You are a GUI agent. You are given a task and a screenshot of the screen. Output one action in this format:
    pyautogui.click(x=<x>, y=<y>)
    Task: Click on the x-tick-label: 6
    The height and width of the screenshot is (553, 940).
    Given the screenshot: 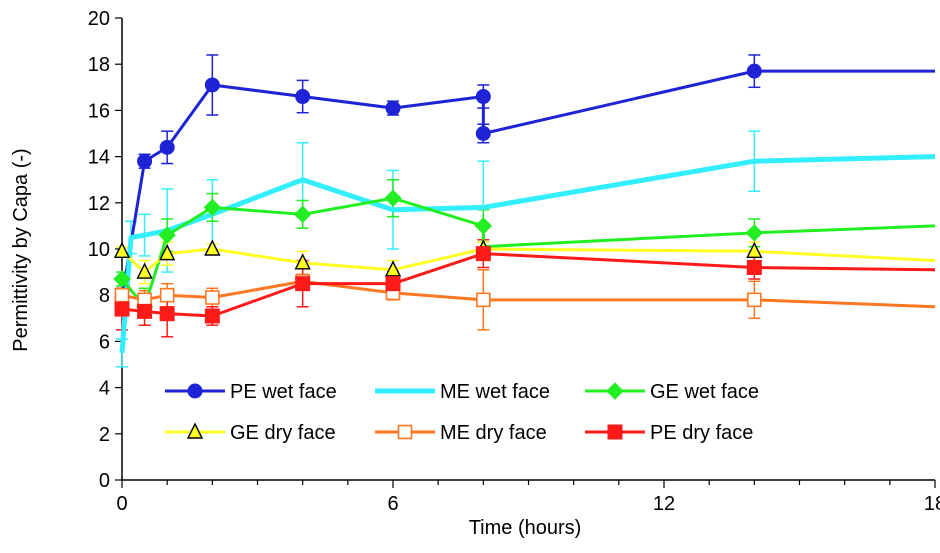 What is the action you would take?
    pyautogui.click(x=392, y=504)
    